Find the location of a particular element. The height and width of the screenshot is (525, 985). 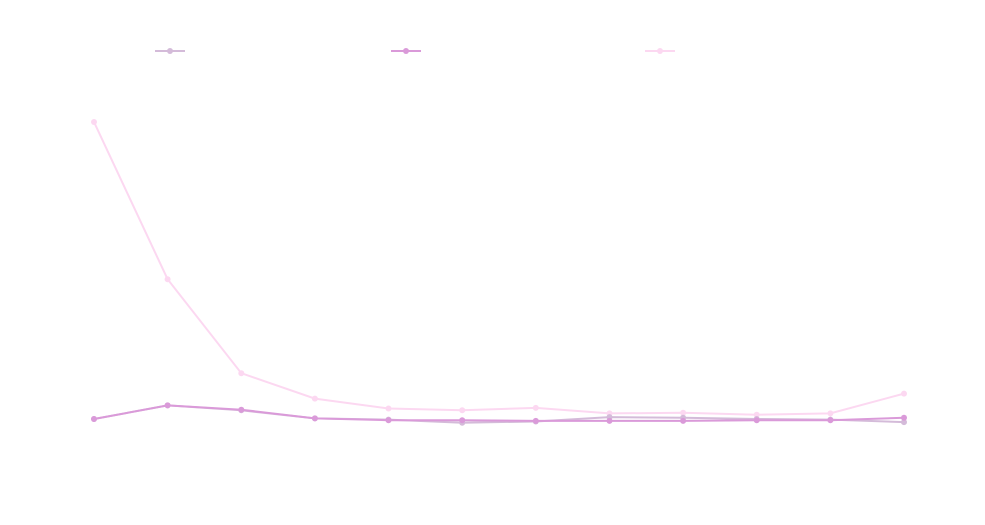

series-2-line is located at coordinates (499, 413).